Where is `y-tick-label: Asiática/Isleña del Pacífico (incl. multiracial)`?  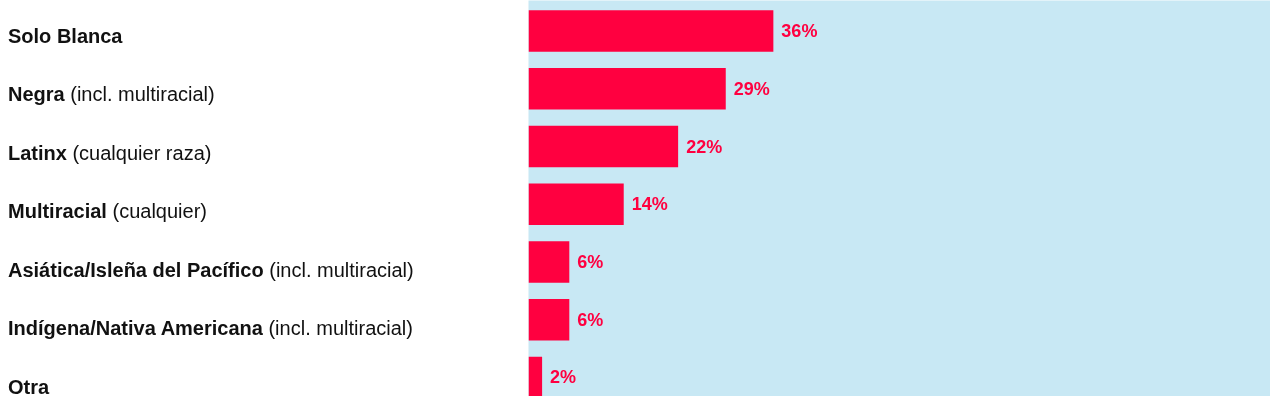 y-tick-label: Asiática/Isleña del Pacífico (incl. multiracial) is located at coordinates (211, 270).